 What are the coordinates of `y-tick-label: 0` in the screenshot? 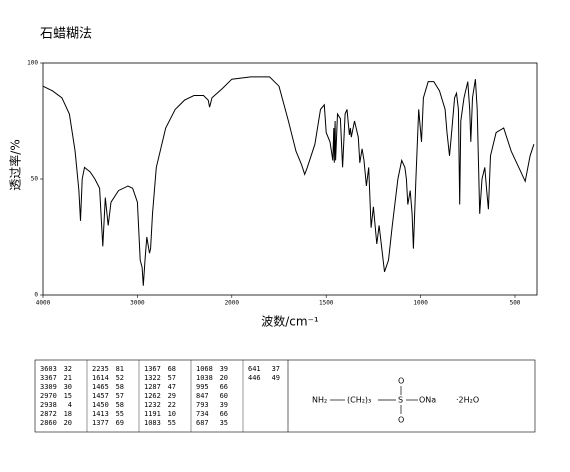 It's located at (36, 295).